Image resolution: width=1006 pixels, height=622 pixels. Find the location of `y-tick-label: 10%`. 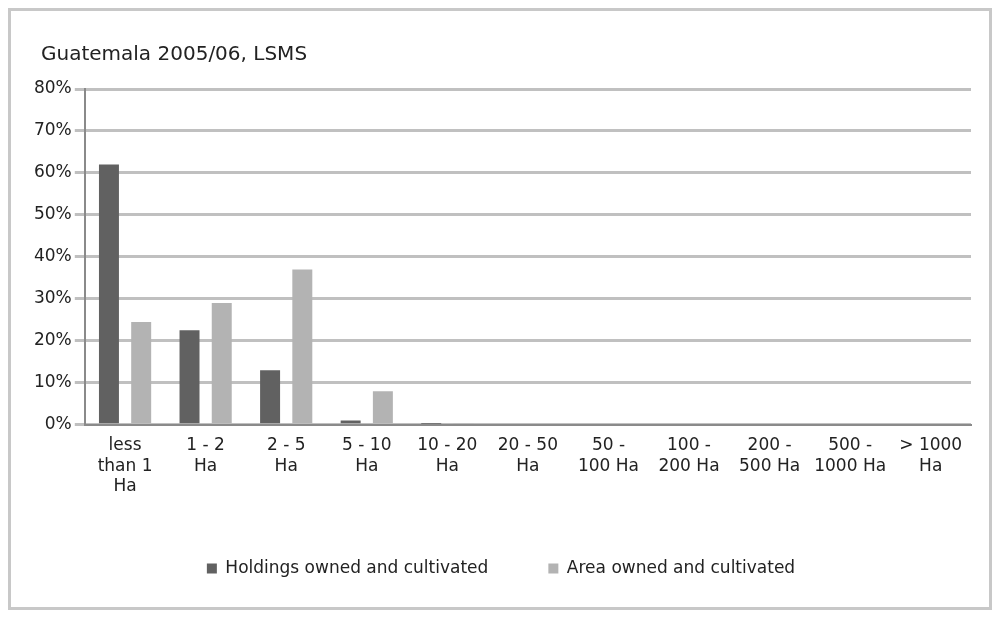

y-tick-label: 10% is located at coordinates (52, 381).